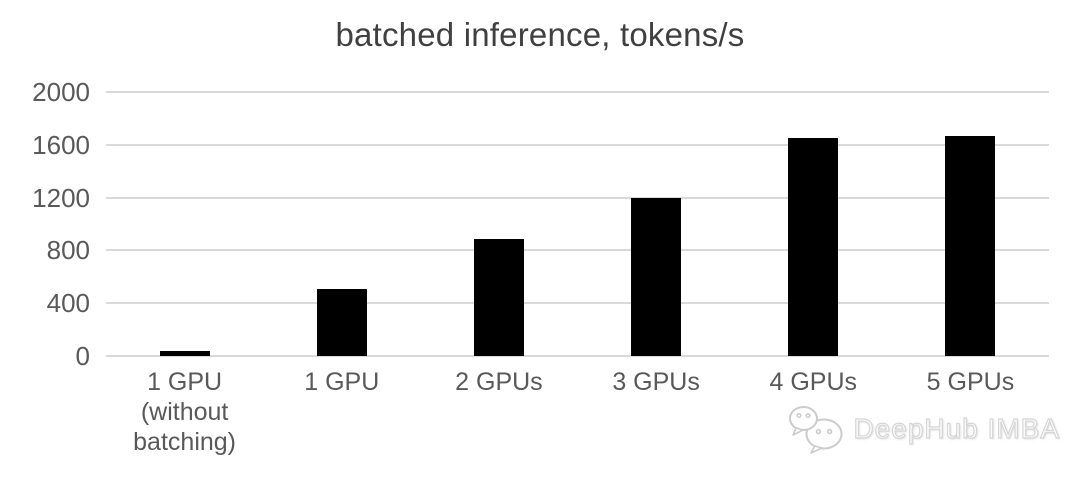  What do you see at coordinates (813, 382) in the screenshot?
I see `x-category-label-5: 4 GPUs` at bounding box center [813, 382].